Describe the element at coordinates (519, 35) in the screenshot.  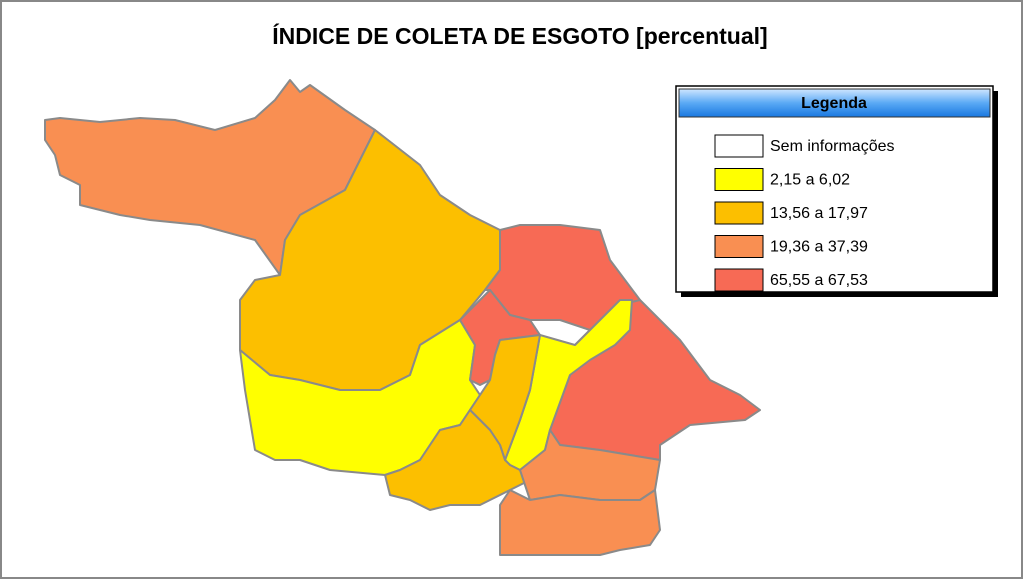
I see `map-title: ÍNDICE DE COLETA DE ESGOTO [percentual]` at that location.